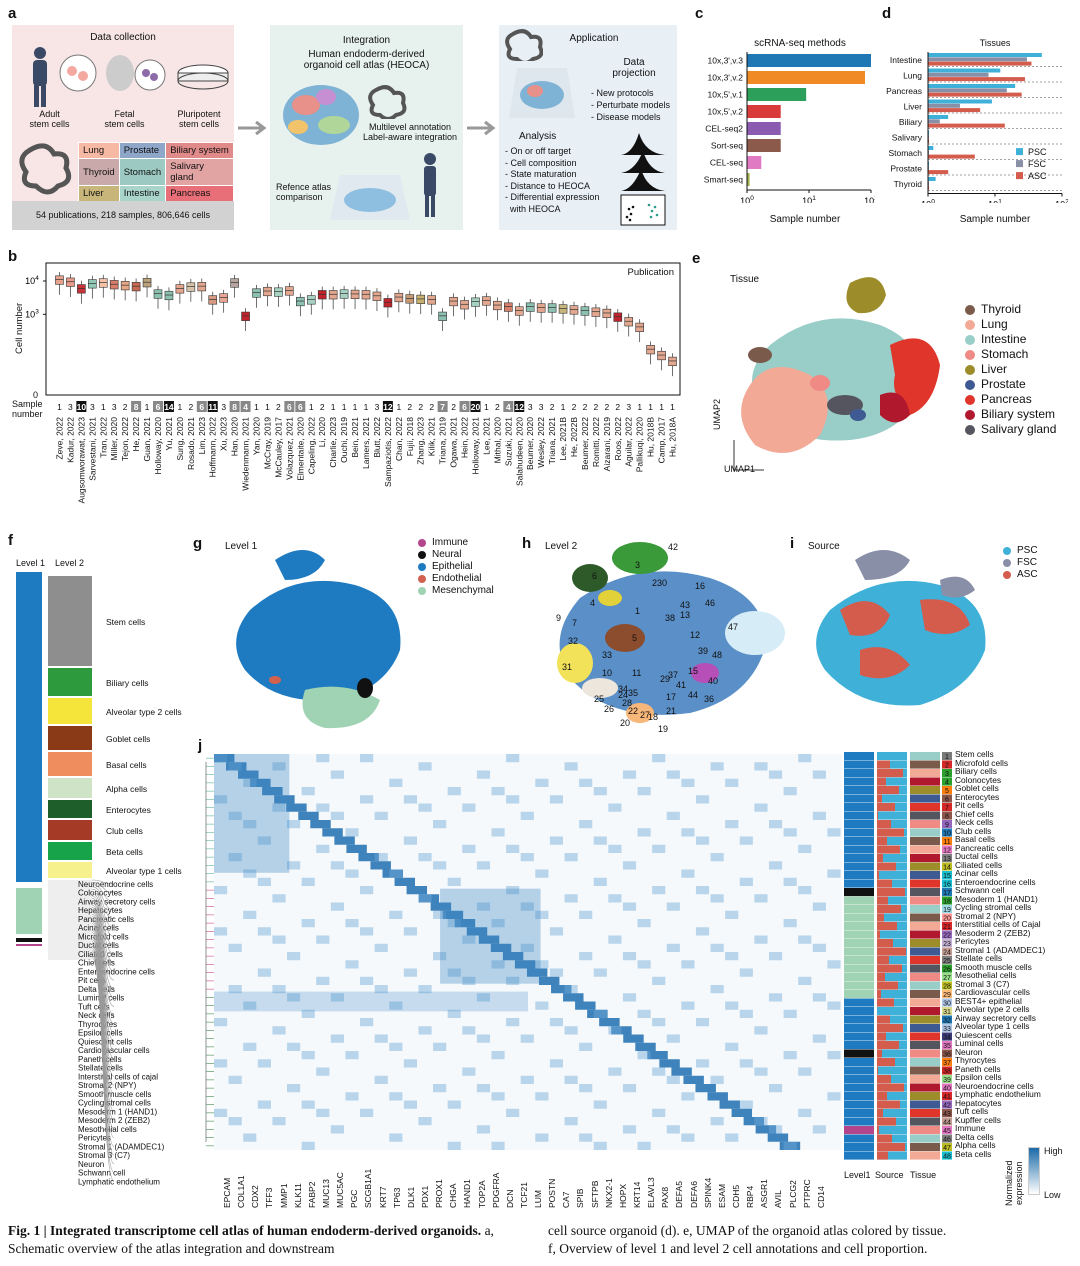 The height and width of the screenshot is (1266, 1080). What do you see at coordinates (970, 324) in the screenshot?
I see `legend-dot` at bounding box center [970, 324].